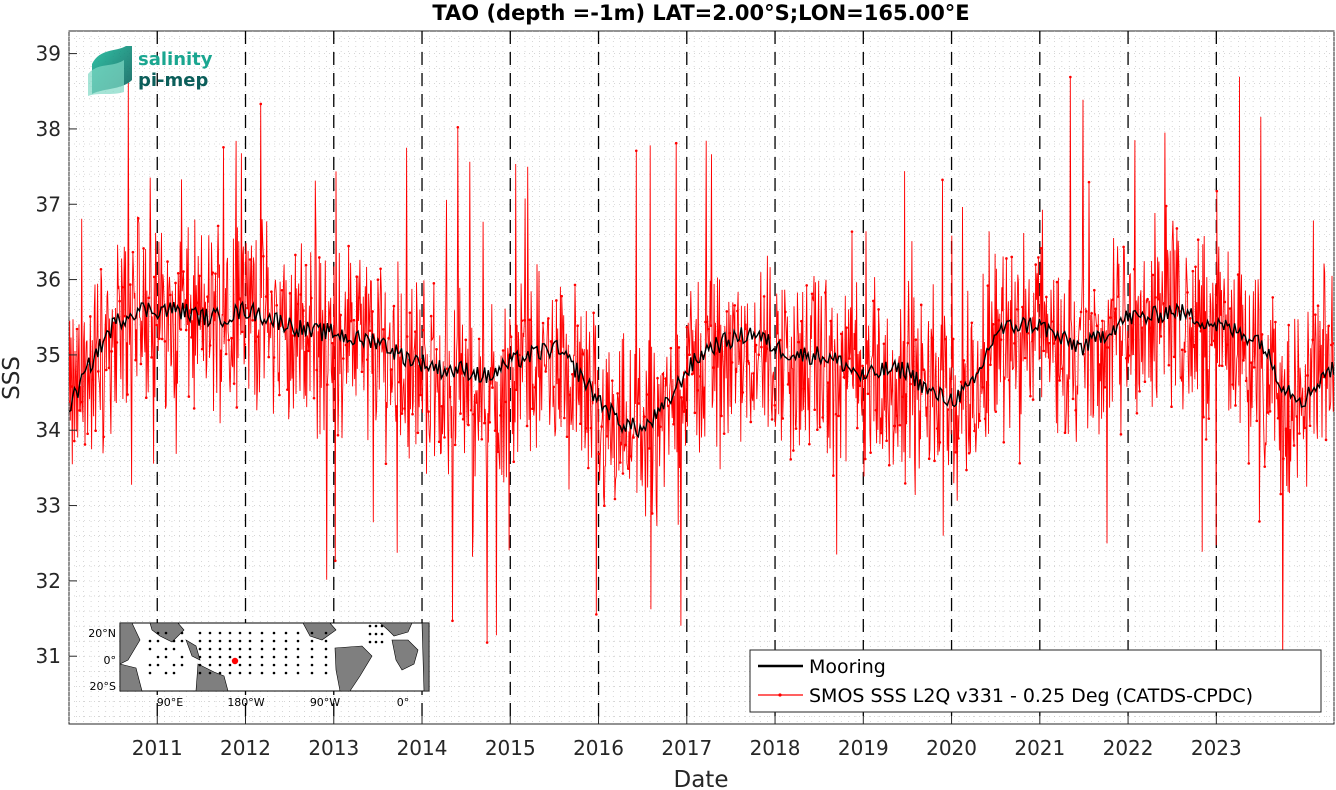 The image size is (1336, 790). What do you see at coordinates (48, 656) in the screenshot?
I see `y-tick-label-31: 31` at bounding box center [48, 656].